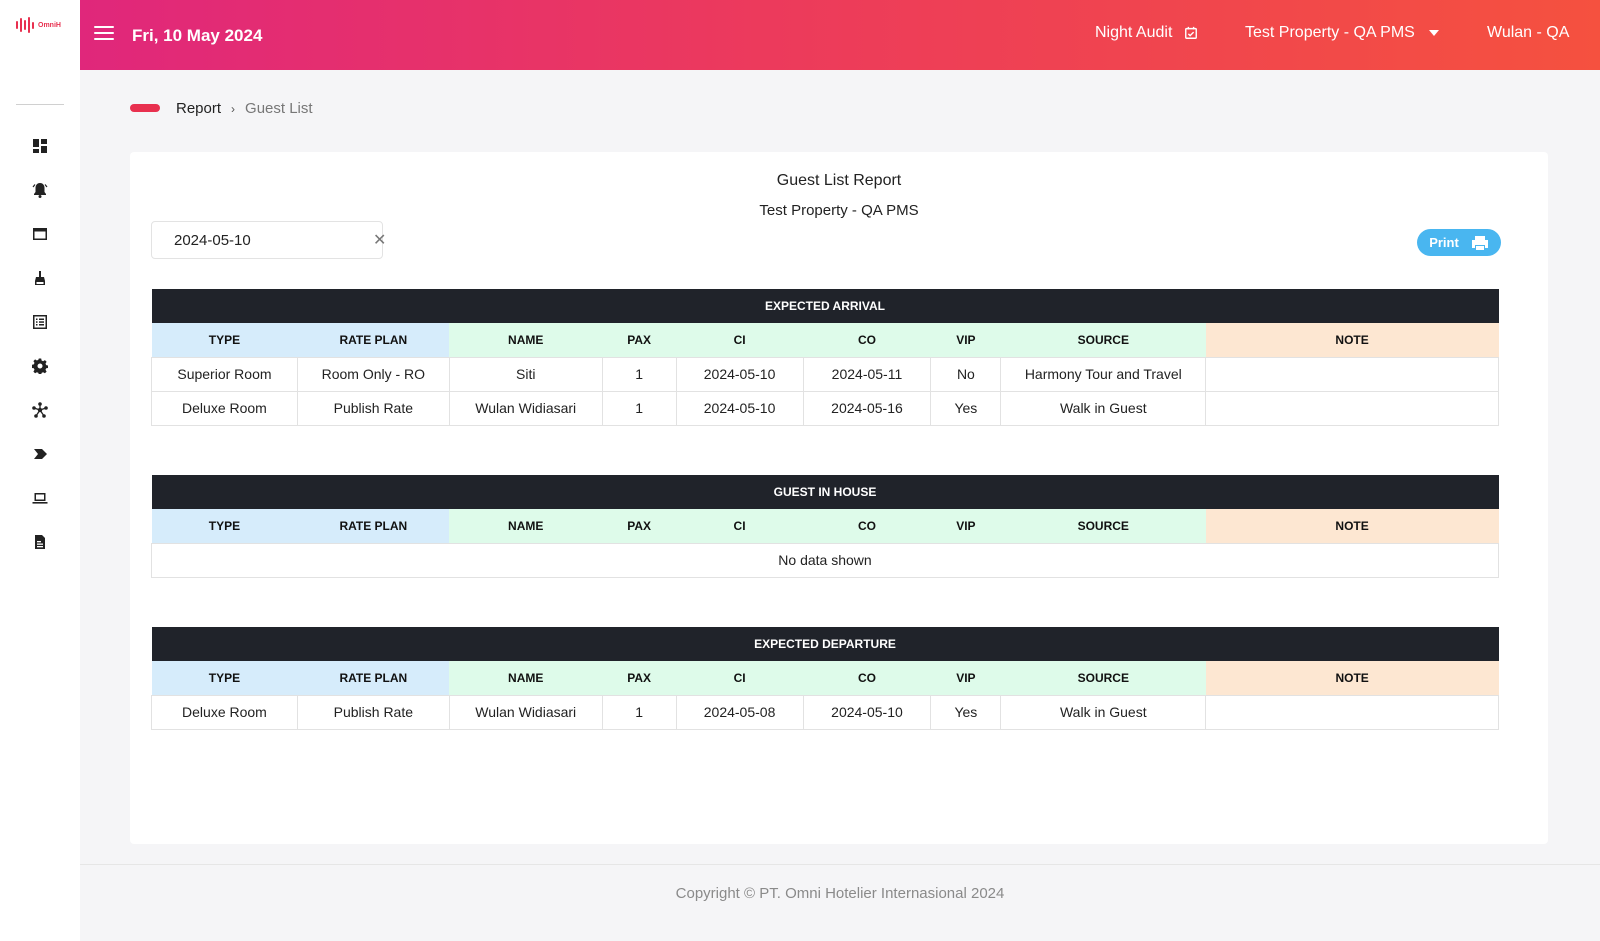 This screenshot has height=941, width=1600. What do you see at coordinates (867, 374) in the screenshot?
I see `cell-co: 2024-05-11` at bounding box center [867, 374].